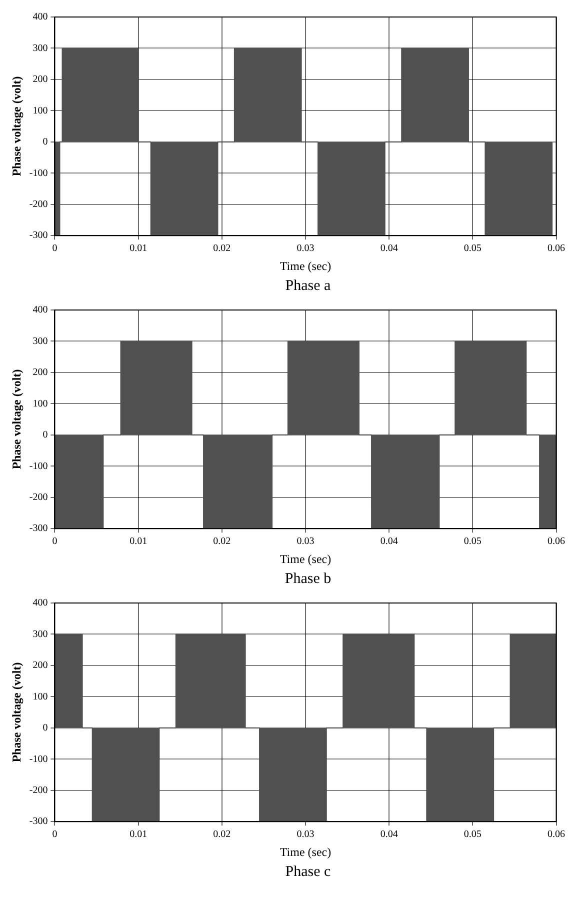  Describe the element at coordinates (308, 286) in the screenshot. I see `text: Phase a` at that location.